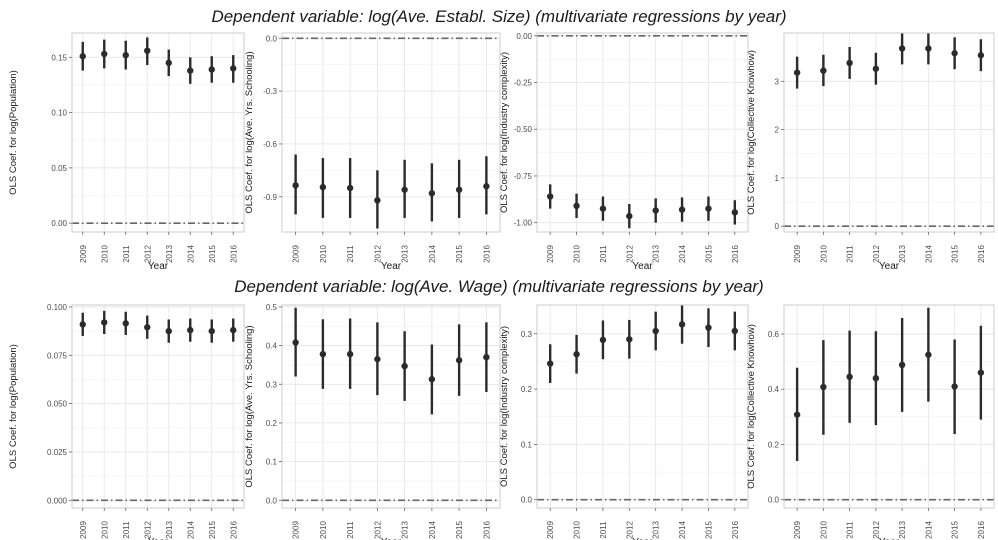  Describe the element at coordinates (774, 334) in the screenshot. I see `y-tick-label: 0.6` at that location.